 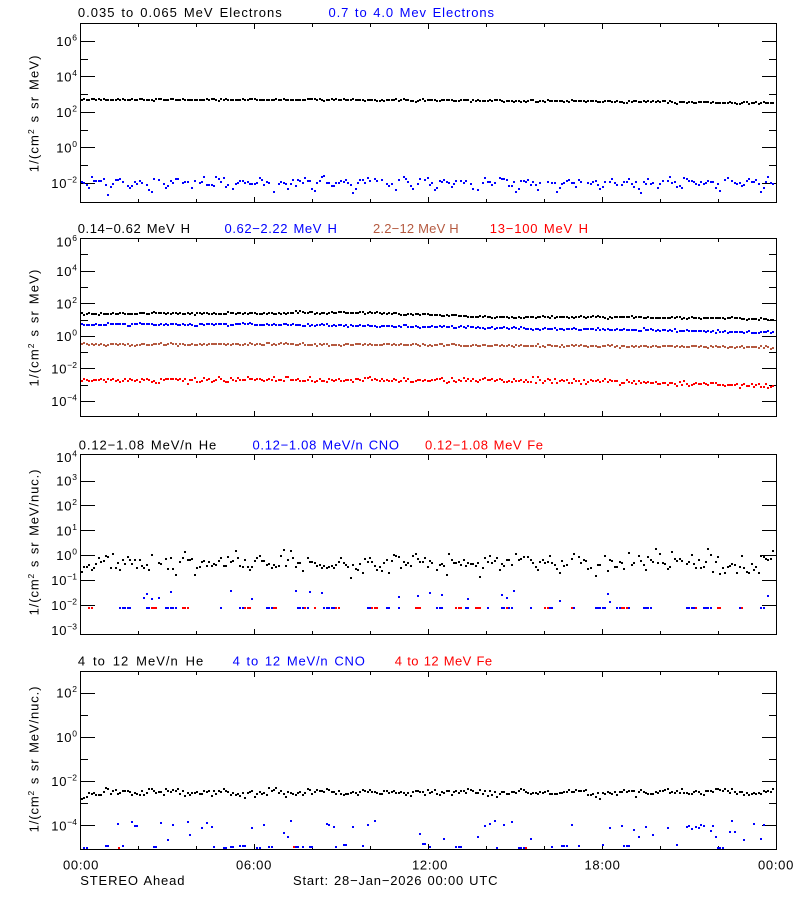 What do you see at coordinates (281, 228) in the screenshot?
I see `svg-text: 0.62−2.22 MeV H` at bounding box center [281, 228].